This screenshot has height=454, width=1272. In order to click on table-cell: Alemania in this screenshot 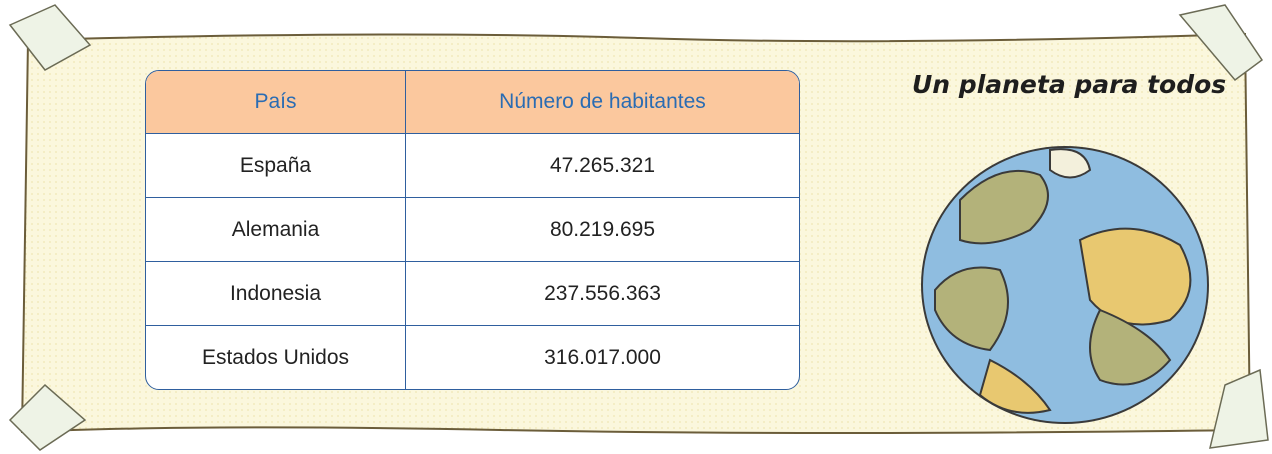, I will do `click(276, 229)`.